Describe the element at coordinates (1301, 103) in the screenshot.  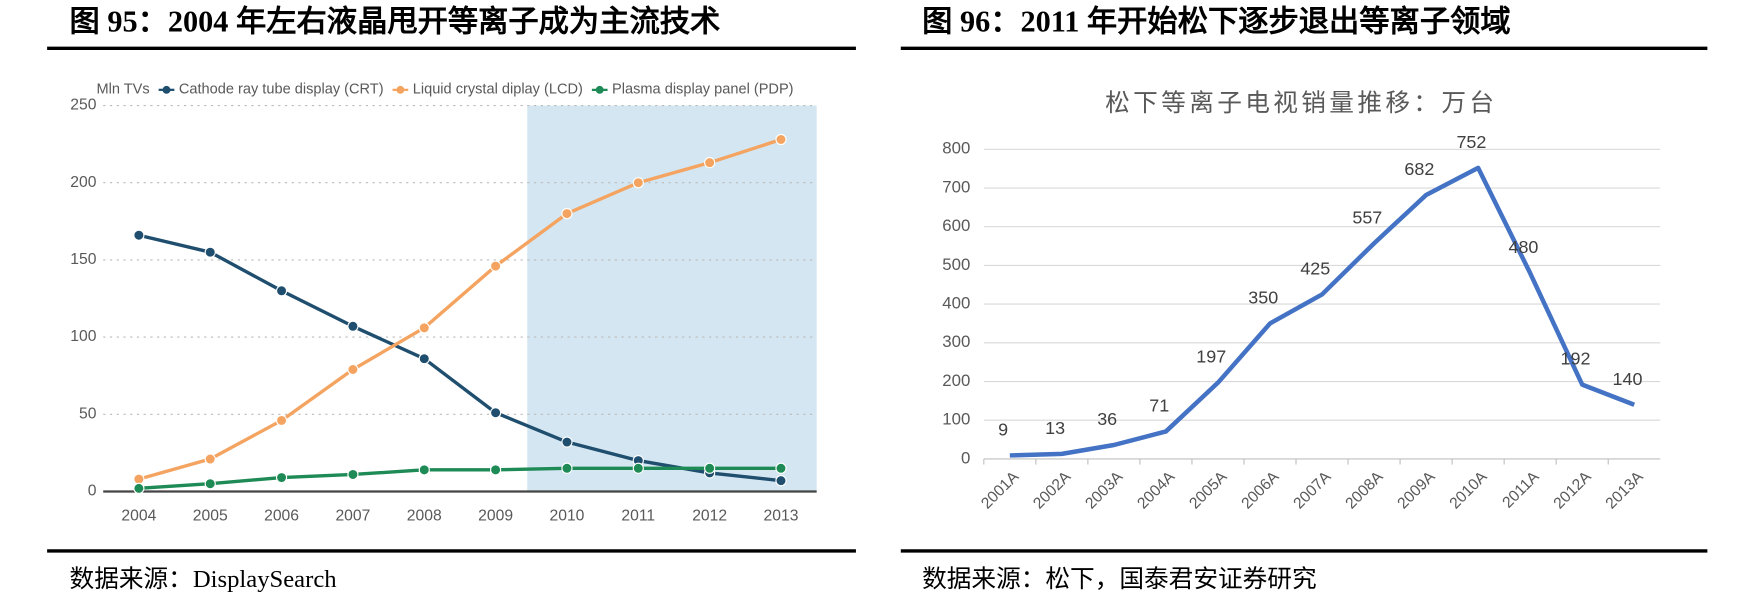
I see `chart-title: 松下等离子电视销量推移：万台` at that location.